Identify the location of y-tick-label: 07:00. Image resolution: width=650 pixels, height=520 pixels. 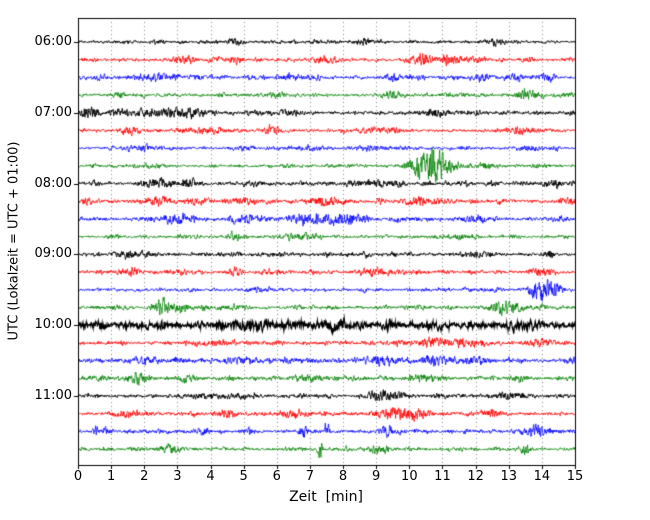
(53, 112).